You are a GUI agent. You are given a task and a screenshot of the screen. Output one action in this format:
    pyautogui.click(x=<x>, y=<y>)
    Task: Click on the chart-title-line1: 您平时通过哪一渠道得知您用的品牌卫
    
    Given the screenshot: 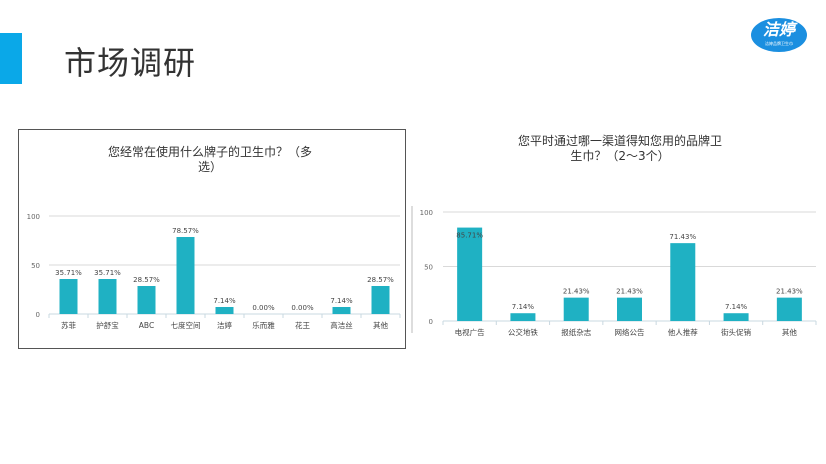 What is the action you would take?
    pyautogui.click(x=619, y=141)
    